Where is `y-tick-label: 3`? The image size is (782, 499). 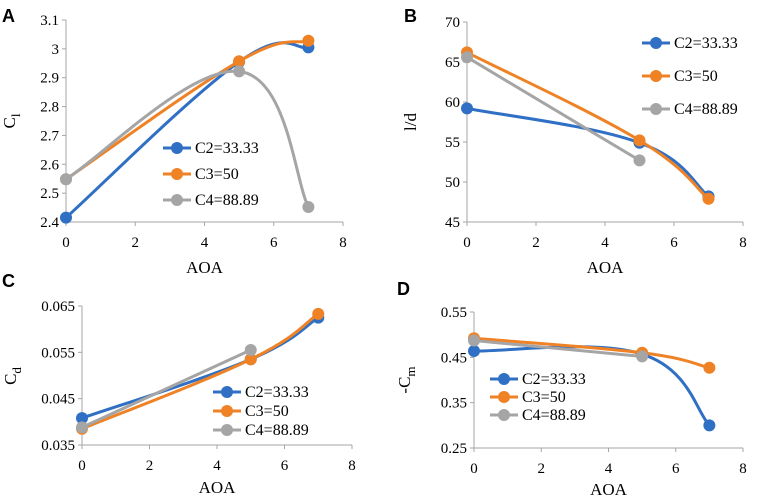
y-tick-label: 3 is located at coordinates (56, 50).